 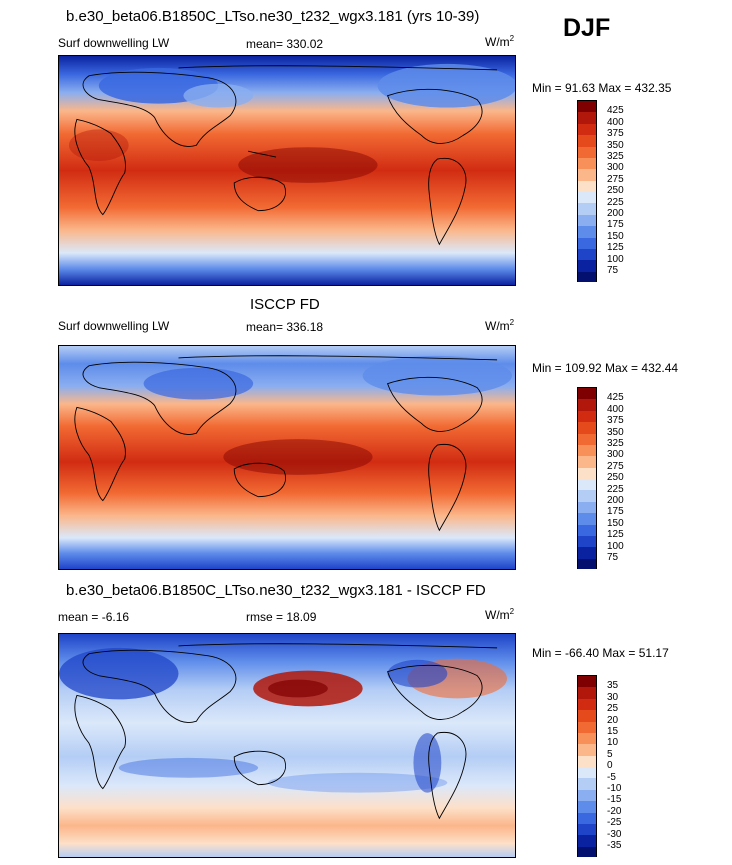 What do you see at coordinates (500, 325) in the screenshot?
I see `panel2-units: W/m2` at bounding box center [500, 325].